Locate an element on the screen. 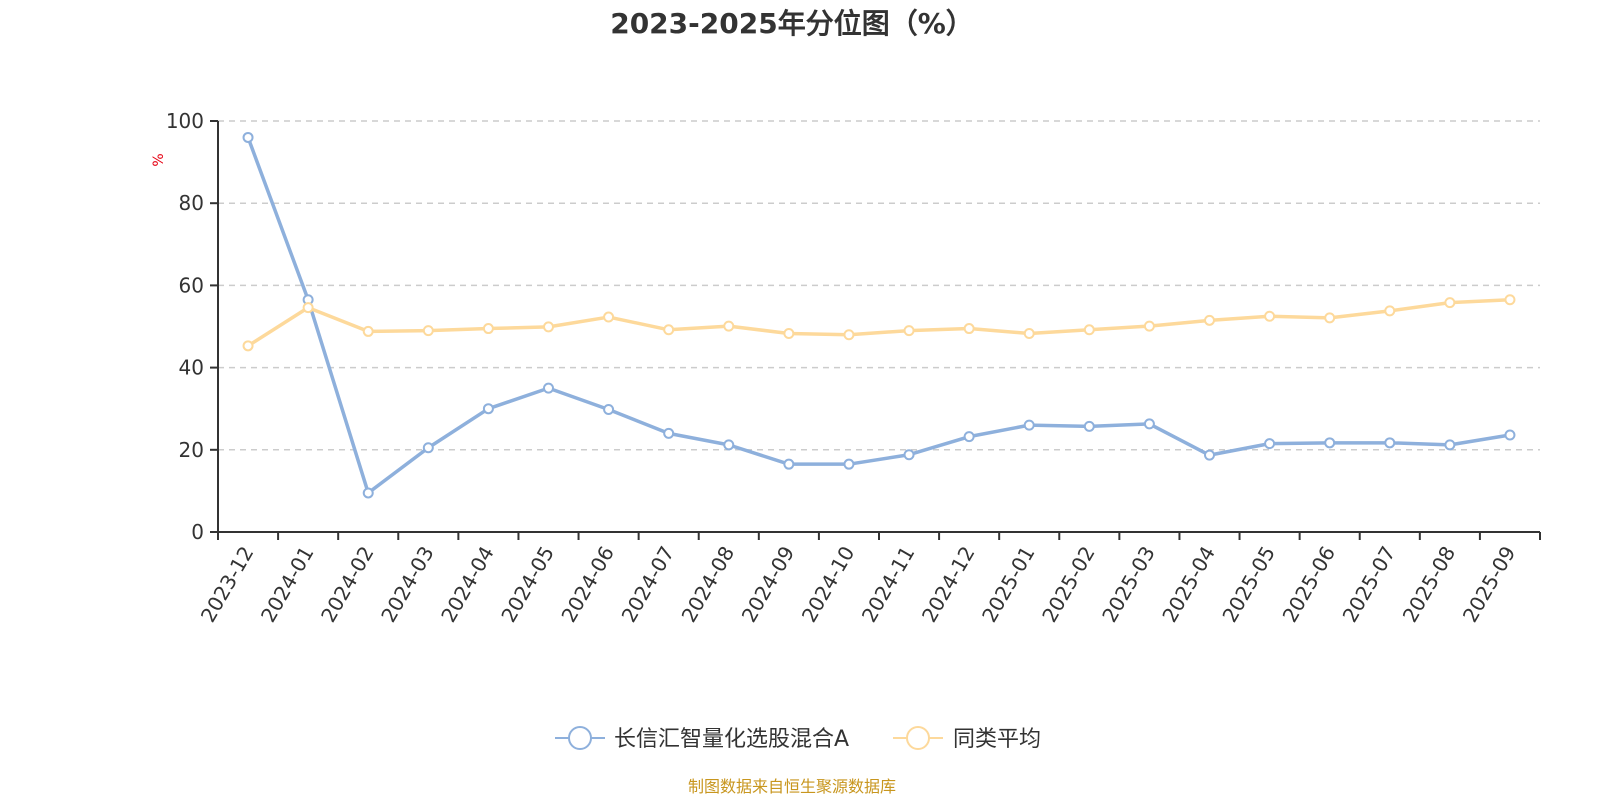 The width and height of the screenshot is (1600, 800). y-tick-label: 60 is located at coordinates (191, 285).